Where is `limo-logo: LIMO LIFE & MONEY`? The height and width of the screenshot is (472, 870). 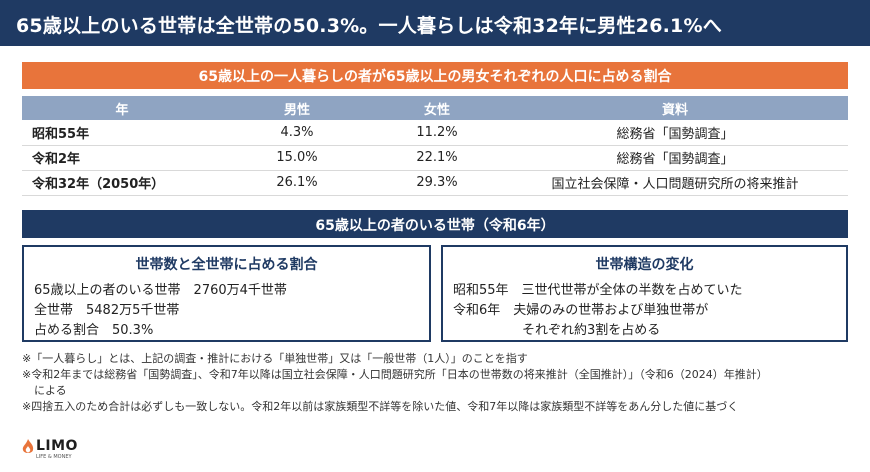
limo-logo: LIMO LIFE & MONEY is located at coordinates (52, 450).